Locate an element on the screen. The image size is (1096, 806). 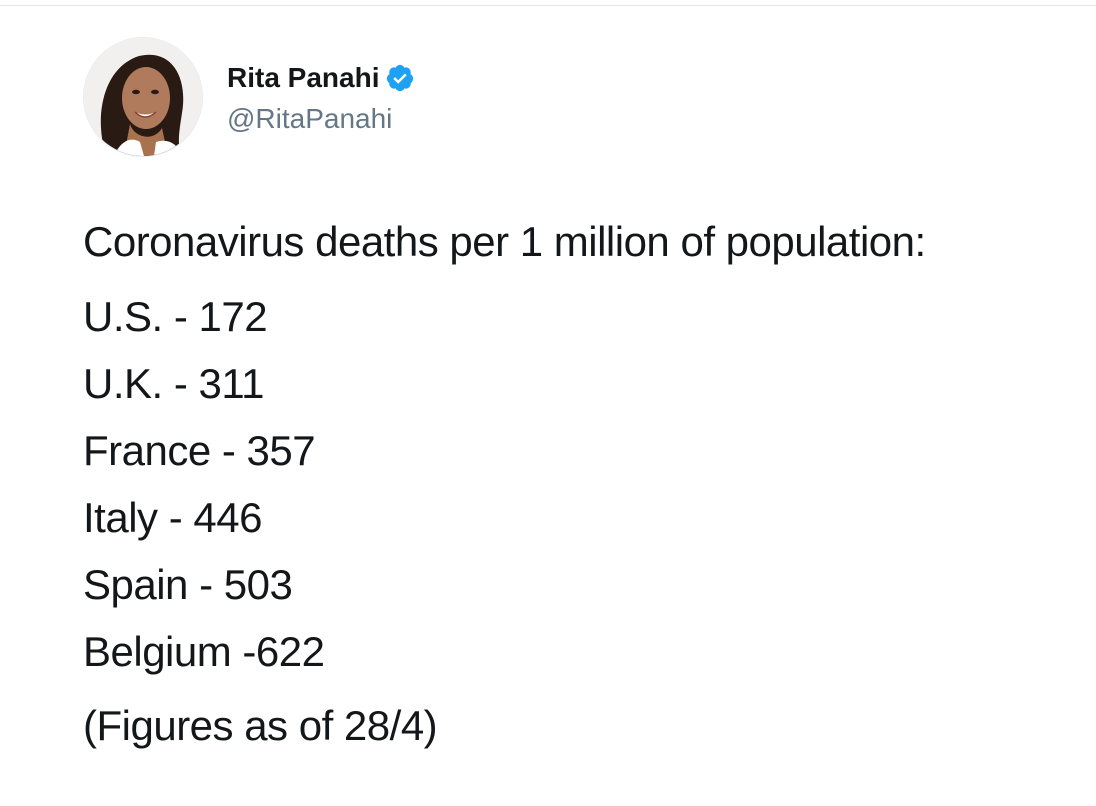
top-divider is located at coordinates (548, 5).